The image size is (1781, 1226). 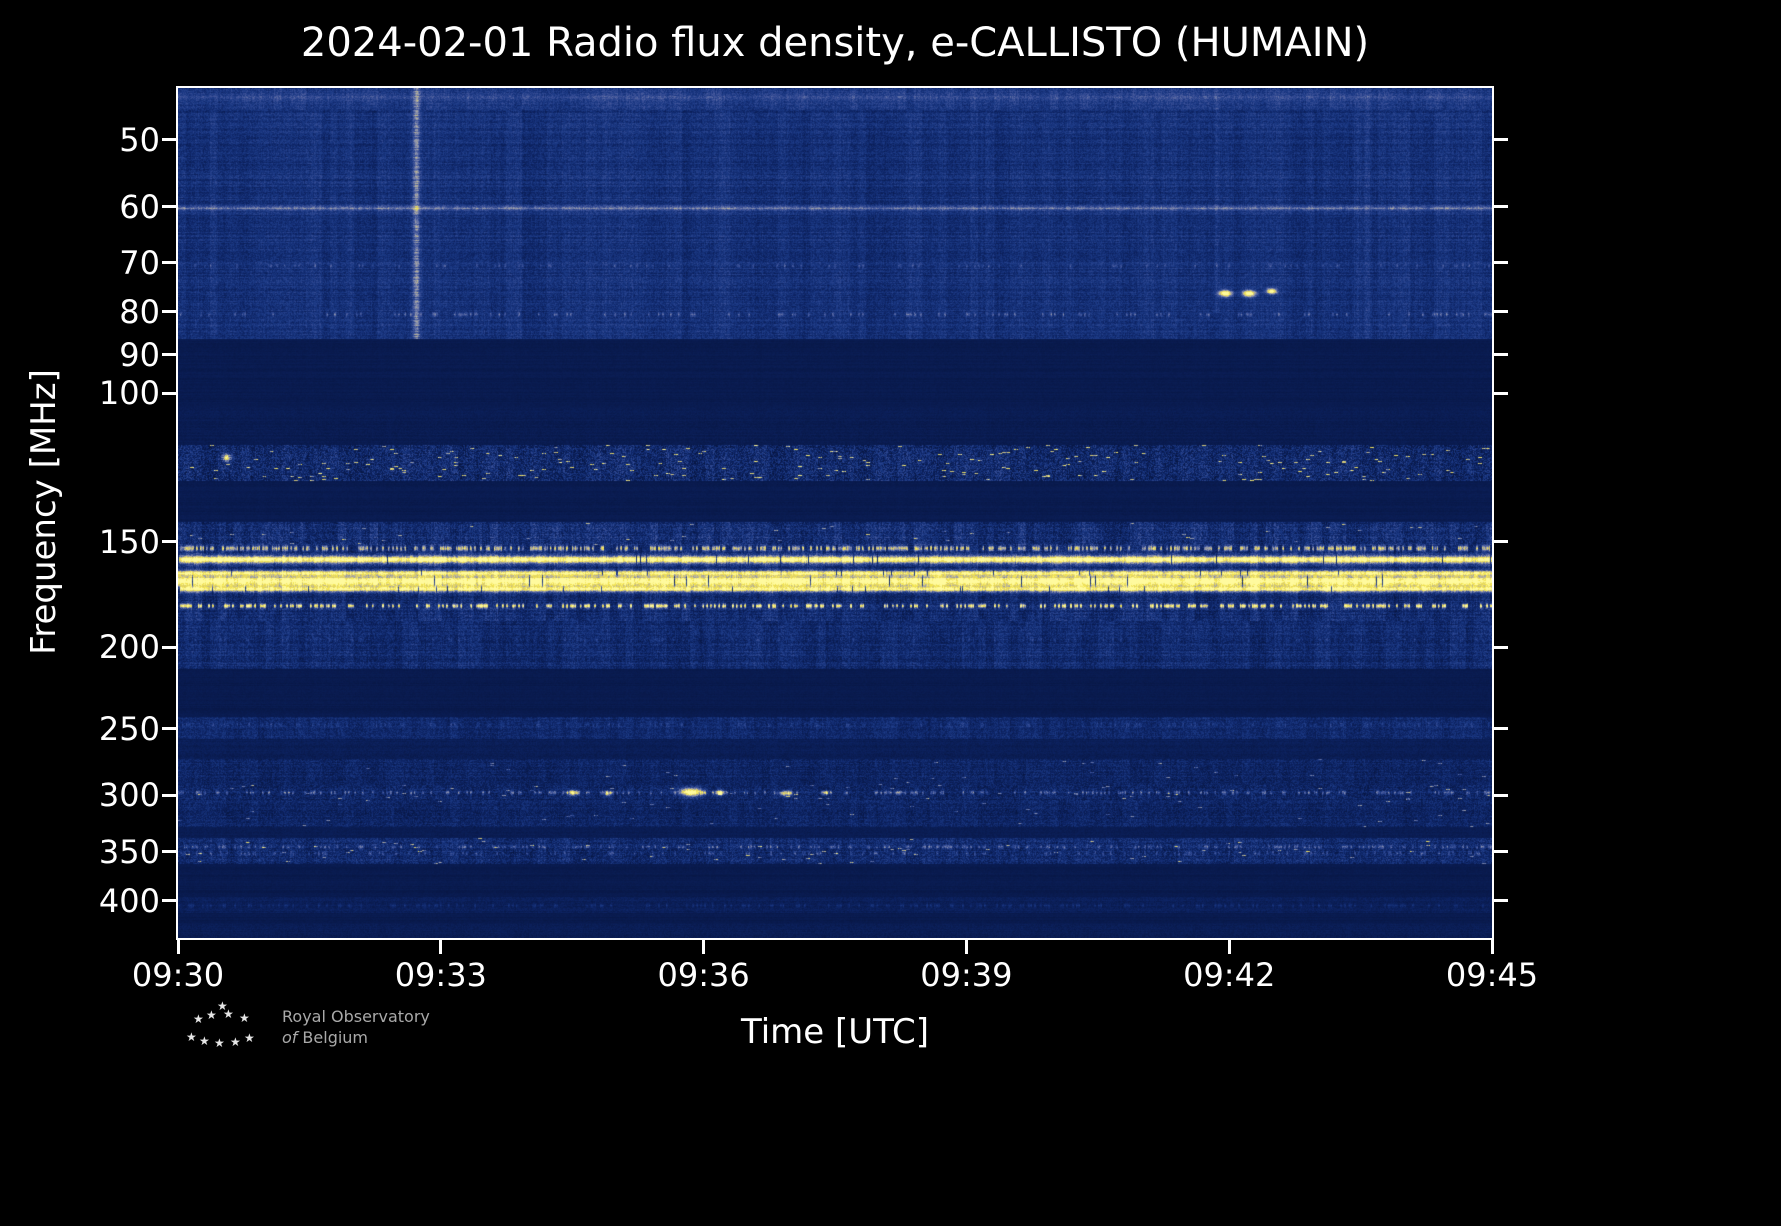 What do you see at coordinates (129, 647) in the screenshot?
I see `y-tick-label: 200` at bounding box center [129, 647].